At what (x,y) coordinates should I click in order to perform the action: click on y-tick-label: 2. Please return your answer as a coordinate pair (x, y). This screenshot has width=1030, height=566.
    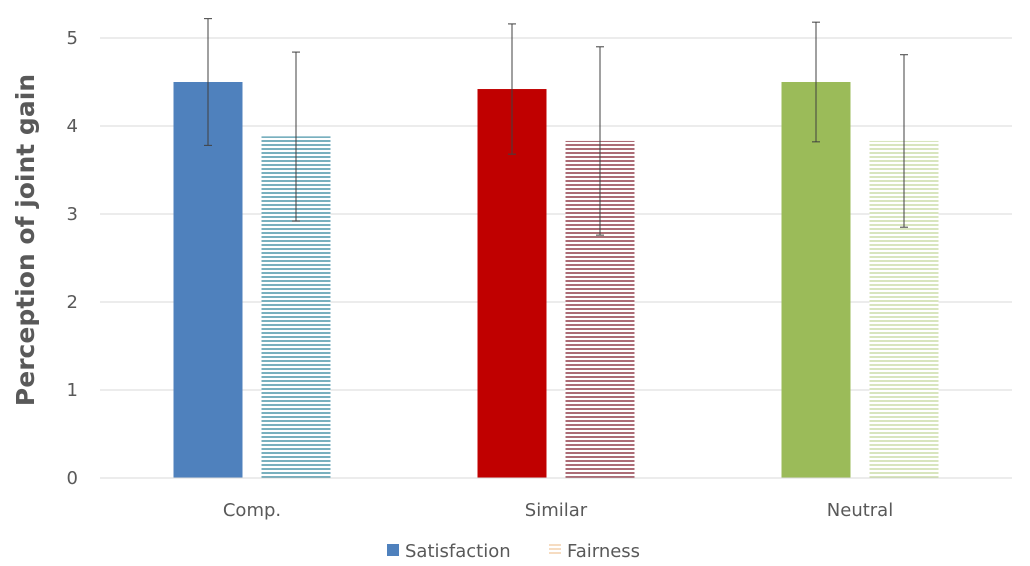
    Looking at the image, I should click on (72, 302).